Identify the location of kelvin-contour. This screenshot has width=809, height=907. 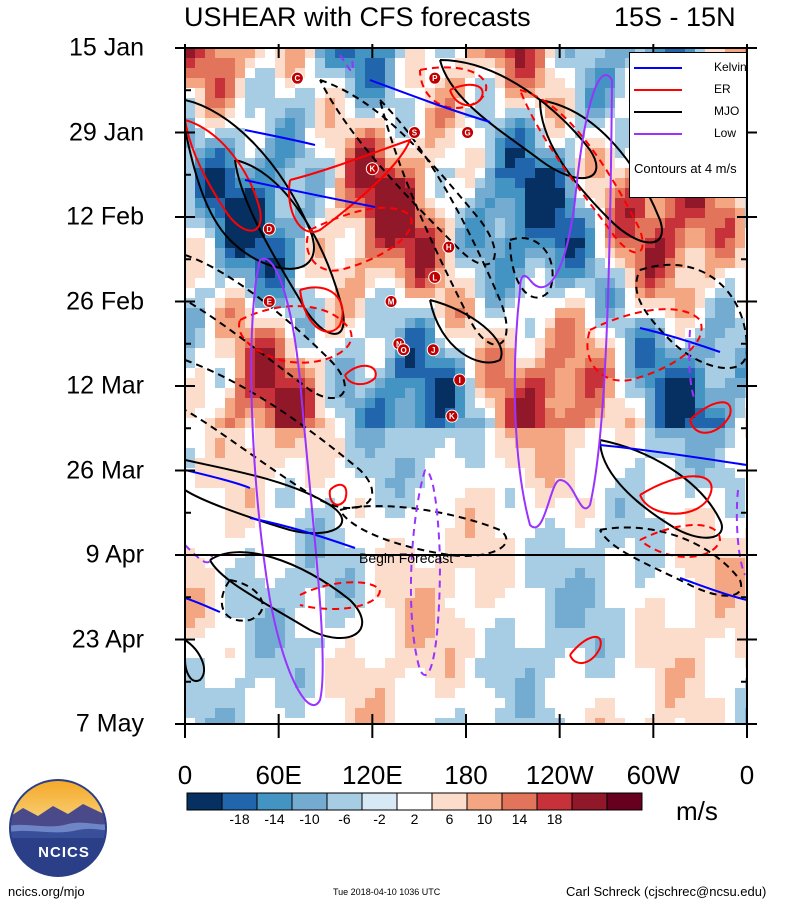
(430, 101).